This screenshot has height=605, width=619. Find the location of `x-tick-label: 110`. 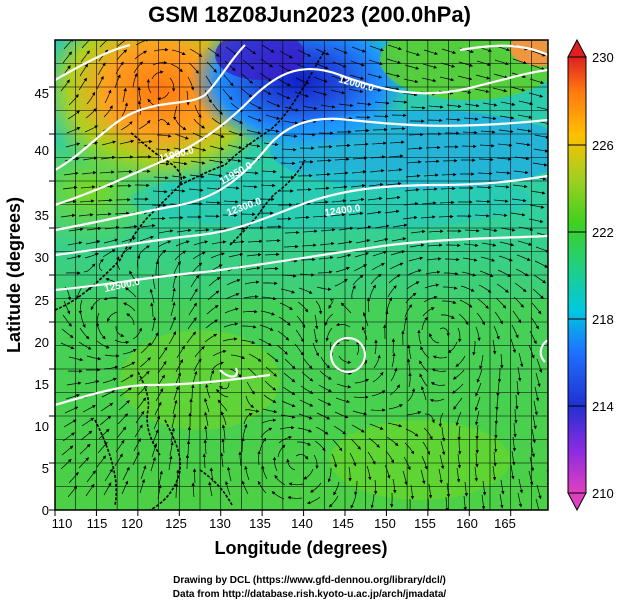

x-tick-label: 110 is located at coordinates (62, 523).